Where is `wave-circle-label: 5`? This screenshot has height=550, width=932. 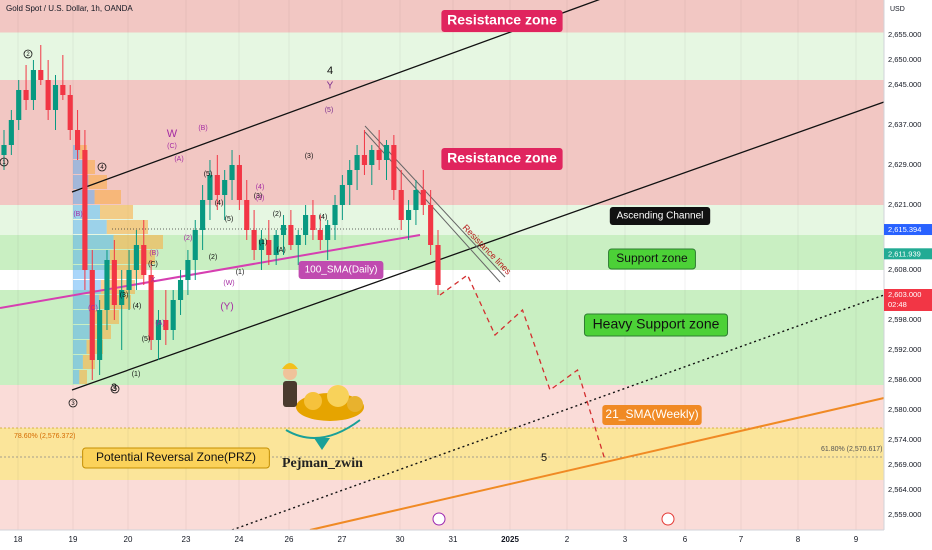 wave-circle-label: 5 is located at coordinates (115, 390).